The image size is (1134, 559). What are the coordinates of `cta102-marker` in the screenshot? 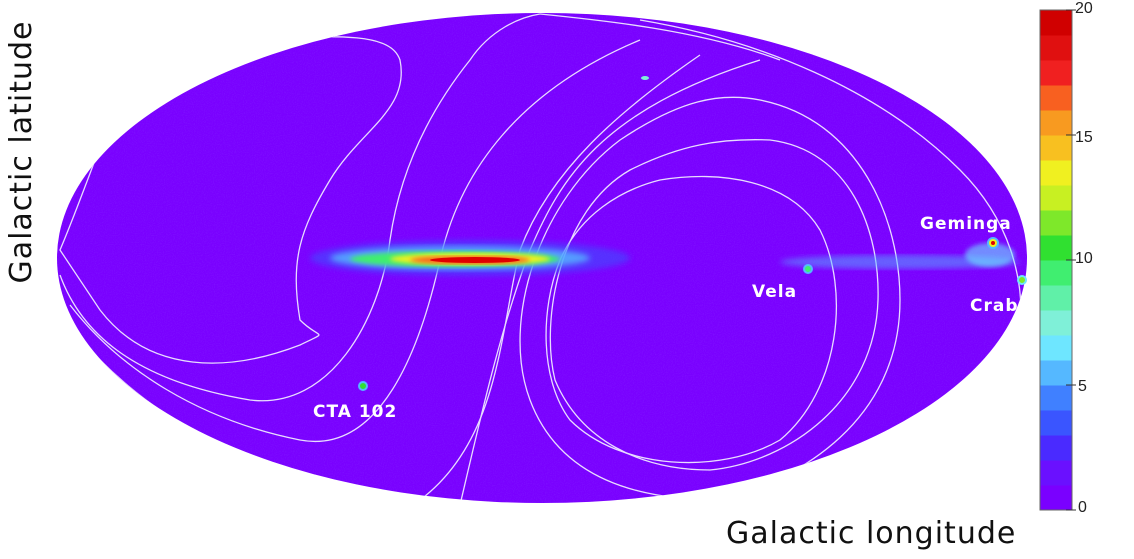 It's located at (363, 386).